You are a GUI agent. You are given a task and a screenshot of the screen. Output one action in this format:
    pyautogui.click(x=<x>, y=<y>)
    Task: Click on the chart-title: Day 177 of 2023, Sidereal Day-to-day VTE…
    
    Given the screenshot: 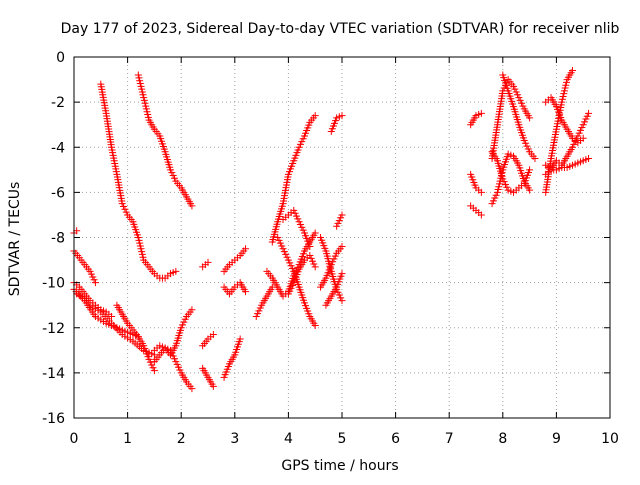 What is the action you would take?
    pyautogui.click(x=340, y=29)
    